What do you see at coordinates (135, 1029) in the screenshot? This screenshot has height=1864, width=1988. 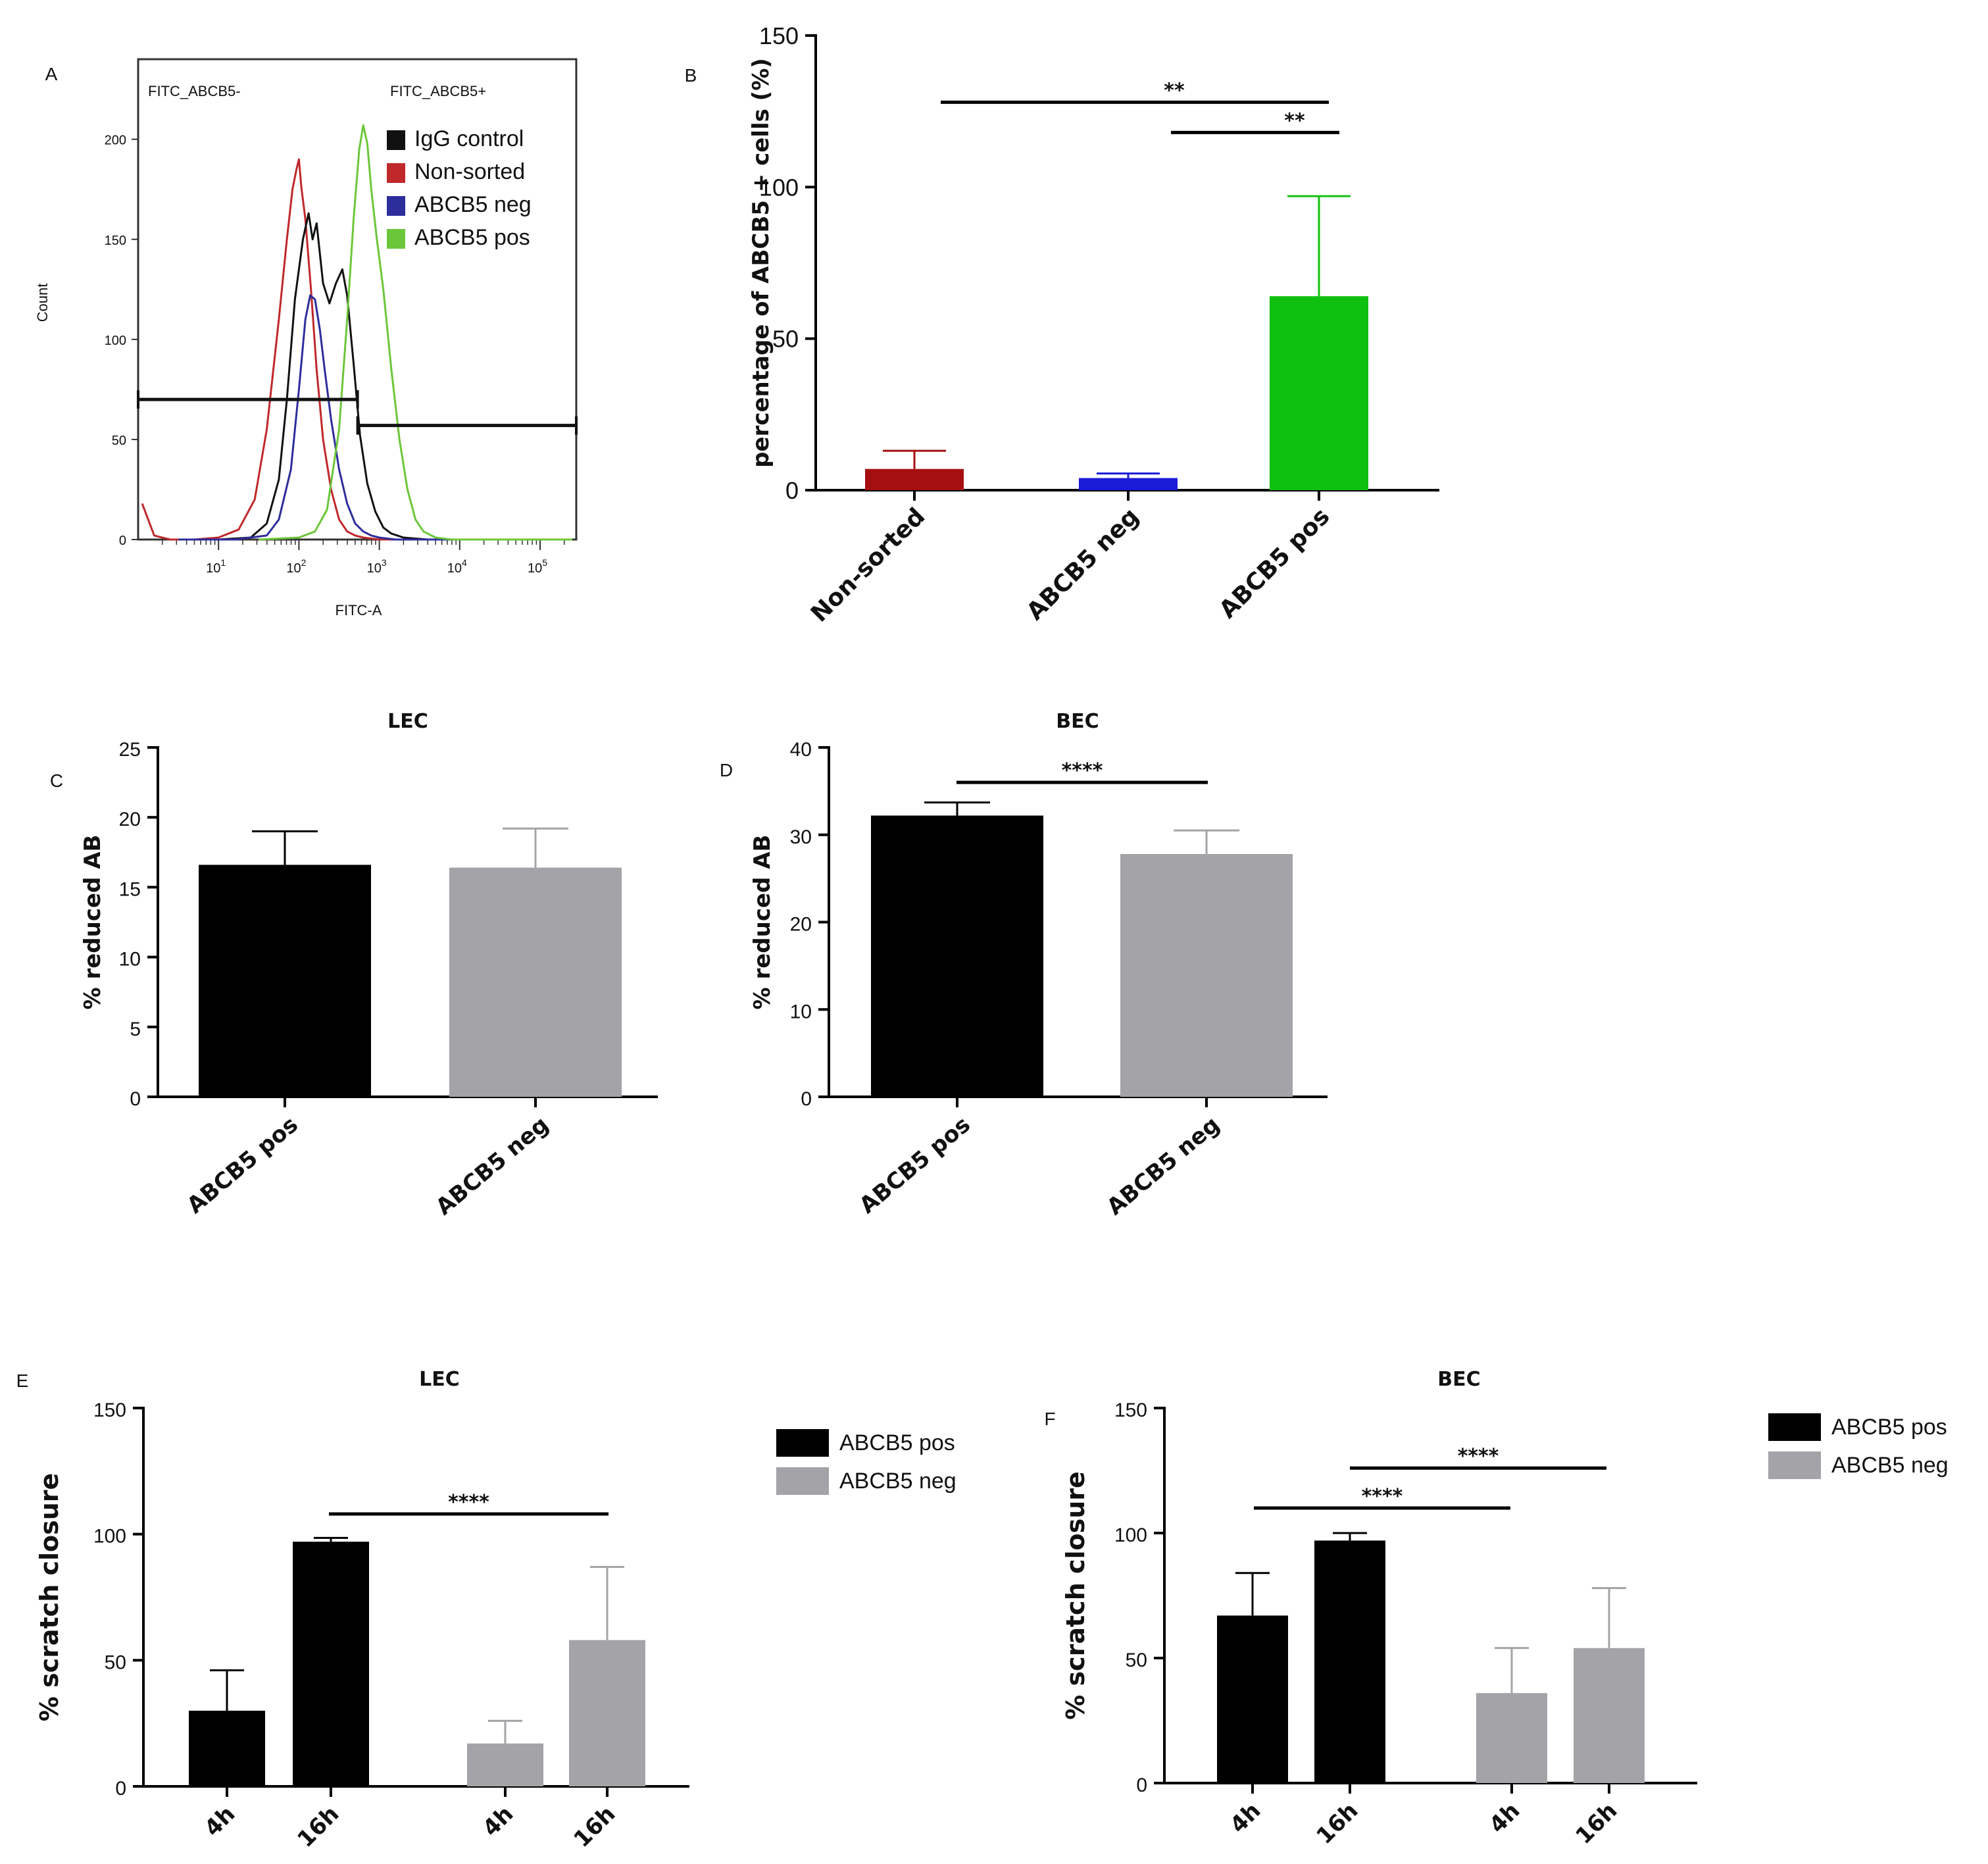 I see `panel-c-y-tick-label: 5` at bounding box center [135, 1029].